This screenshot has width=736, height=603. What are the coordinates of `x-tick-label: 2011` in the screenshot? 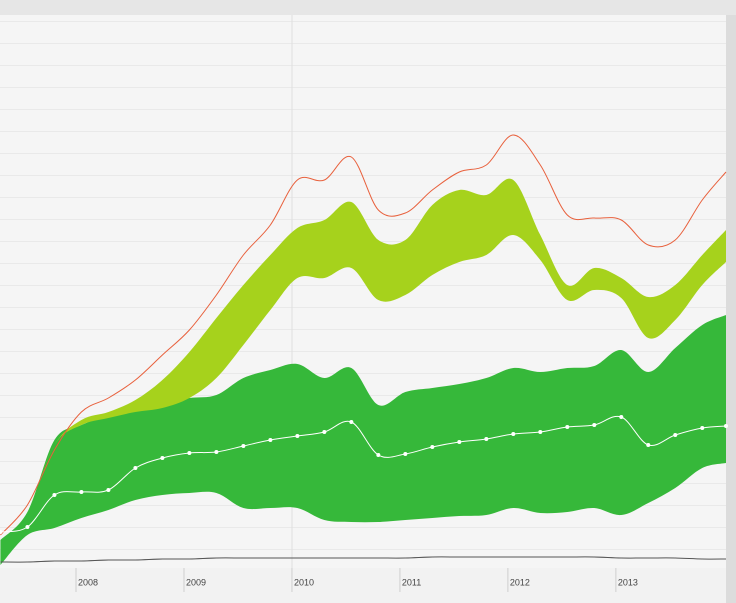 It's located at (411, 582).